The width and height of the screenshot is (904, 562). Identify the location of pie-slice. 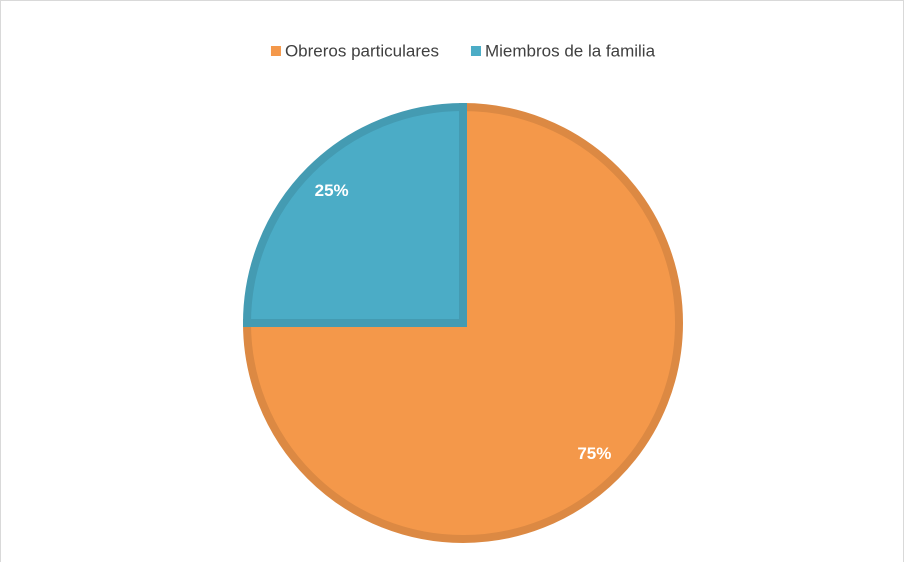
(355, 215).